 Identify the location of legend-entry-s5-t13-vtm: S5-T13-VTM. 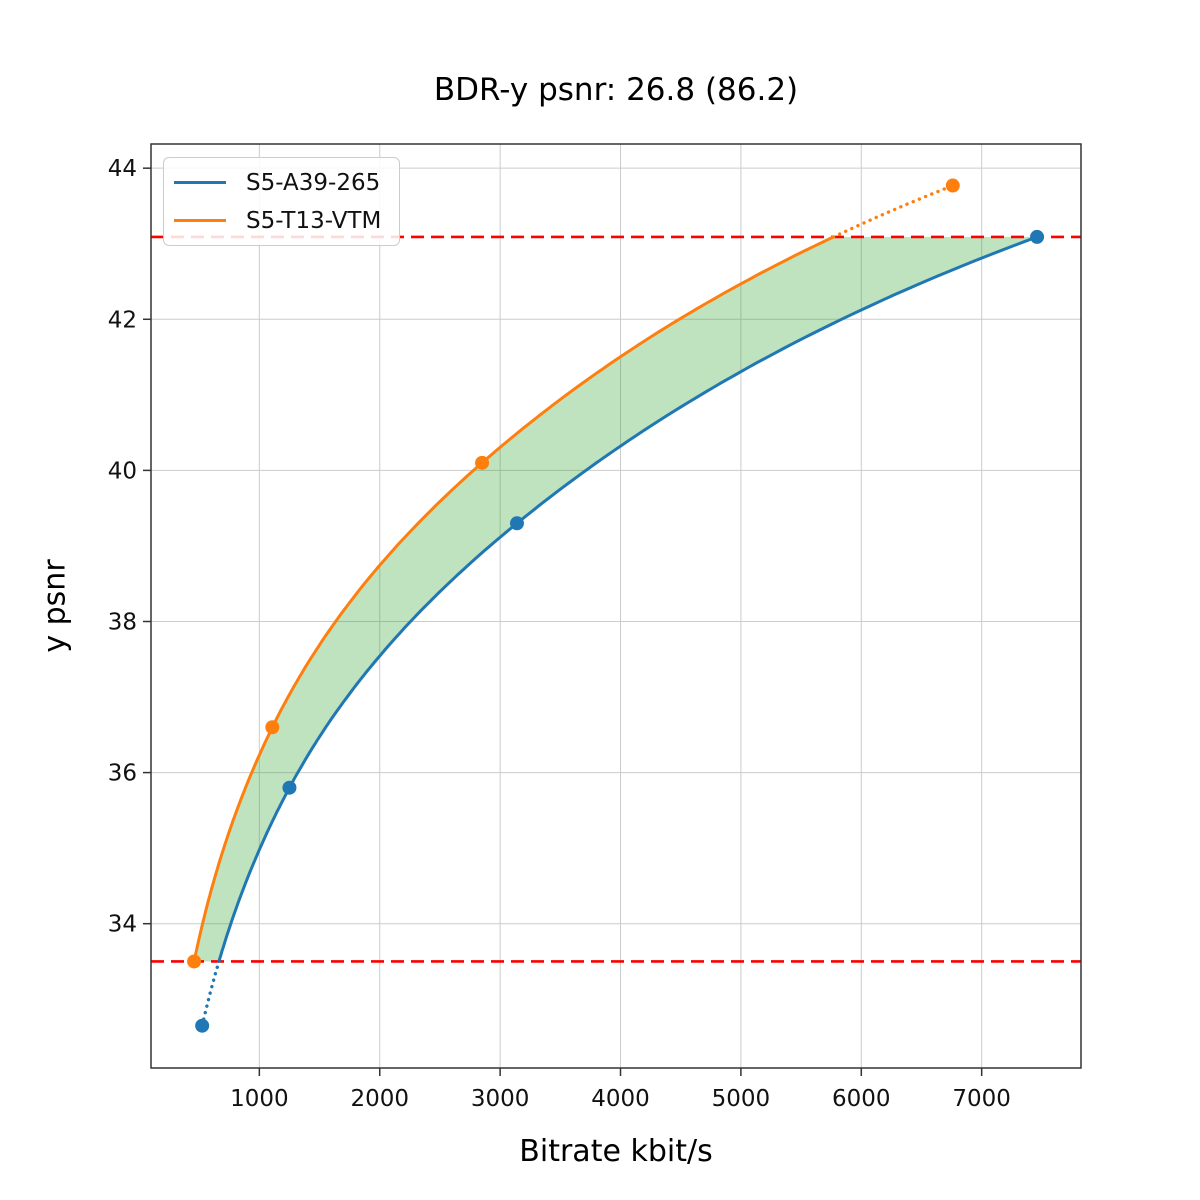
(277, 220).